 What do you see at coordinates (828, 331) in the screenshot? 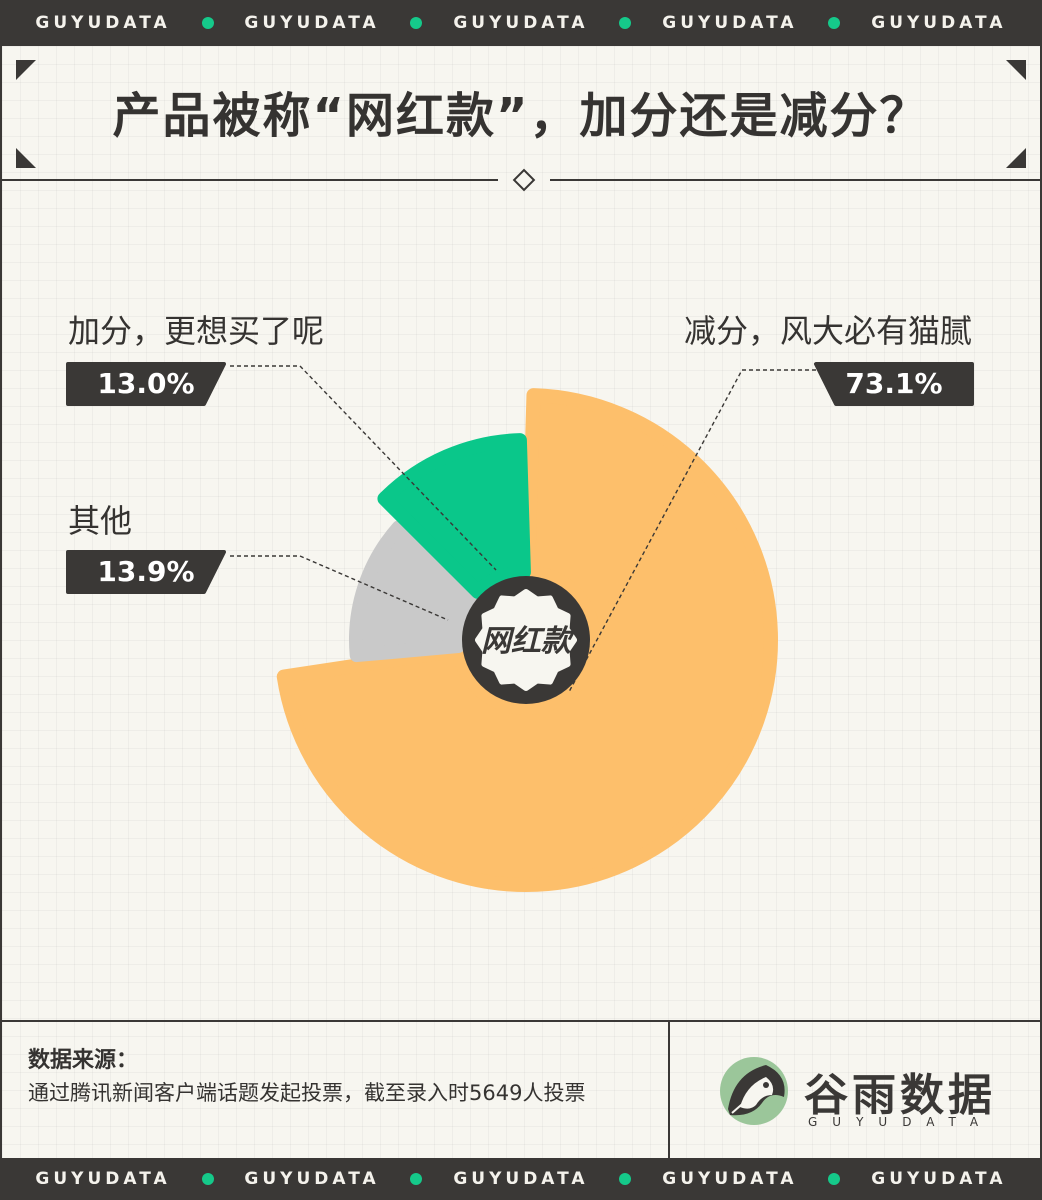
I see `slice-label: 减分，风大必有猫腻` at bounding box center [828, 331].